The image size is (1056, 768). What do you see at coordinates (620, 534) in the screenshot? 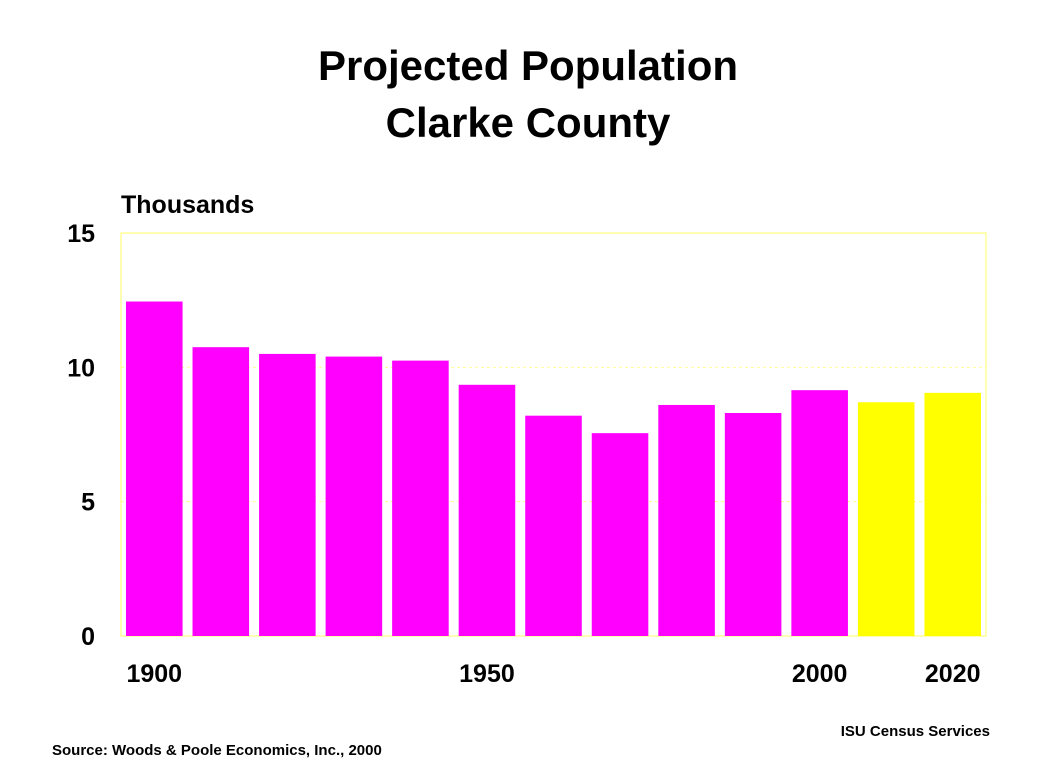
I see `bar-1970` at bounding box center [620, 534].